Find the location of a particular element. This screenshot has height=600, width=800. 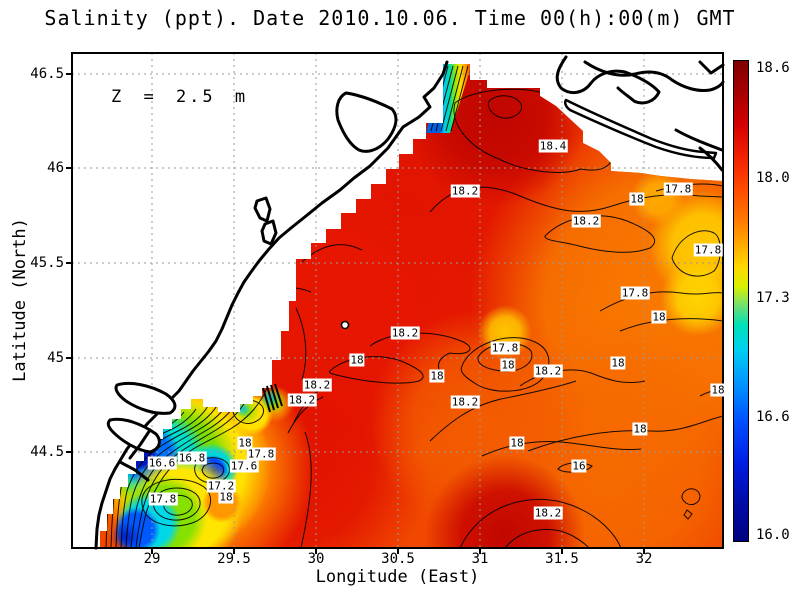

x-axis-label: Longitude (East) is located at coordinates (397, 577).